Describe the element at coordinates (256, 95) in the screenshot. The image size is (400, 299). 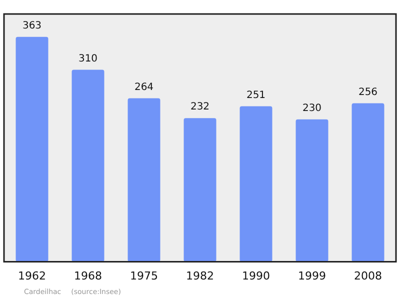
I see `data-label: 251` at that location.